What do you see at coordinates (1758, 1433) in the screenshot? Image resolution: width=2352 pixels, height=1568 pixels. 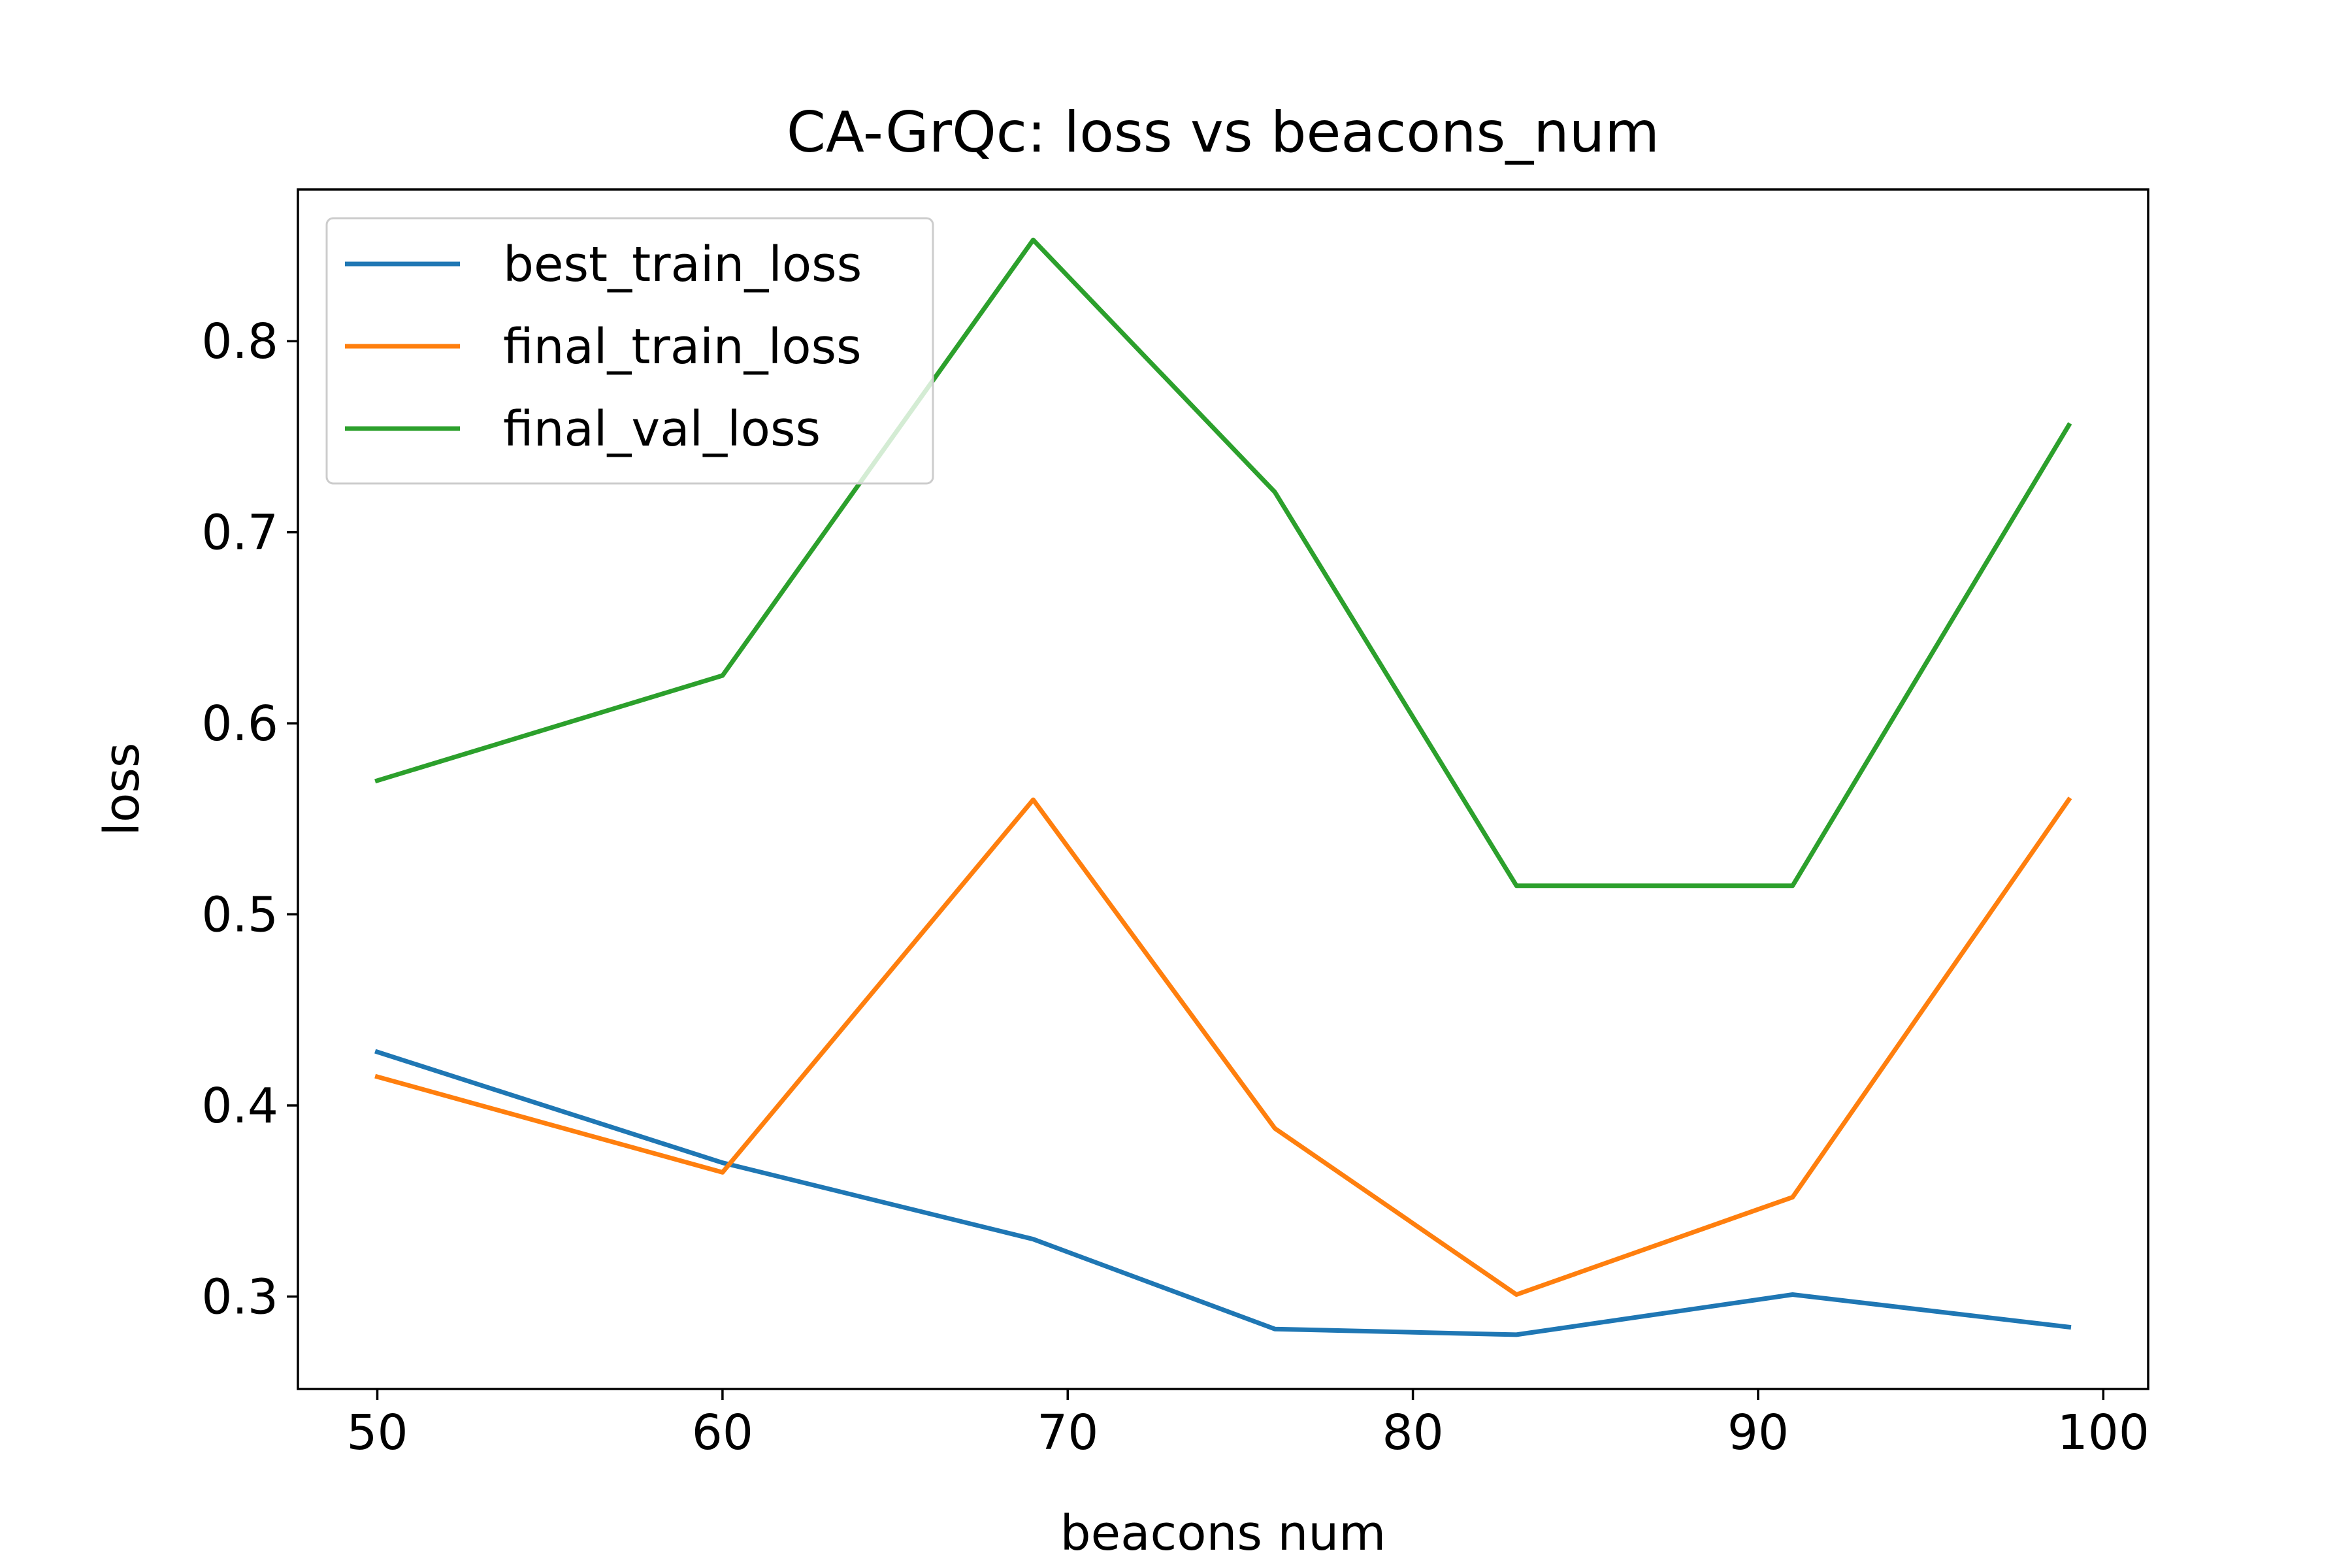 I see `x-tick-label: 90` at bounding box center [1758, 1433].